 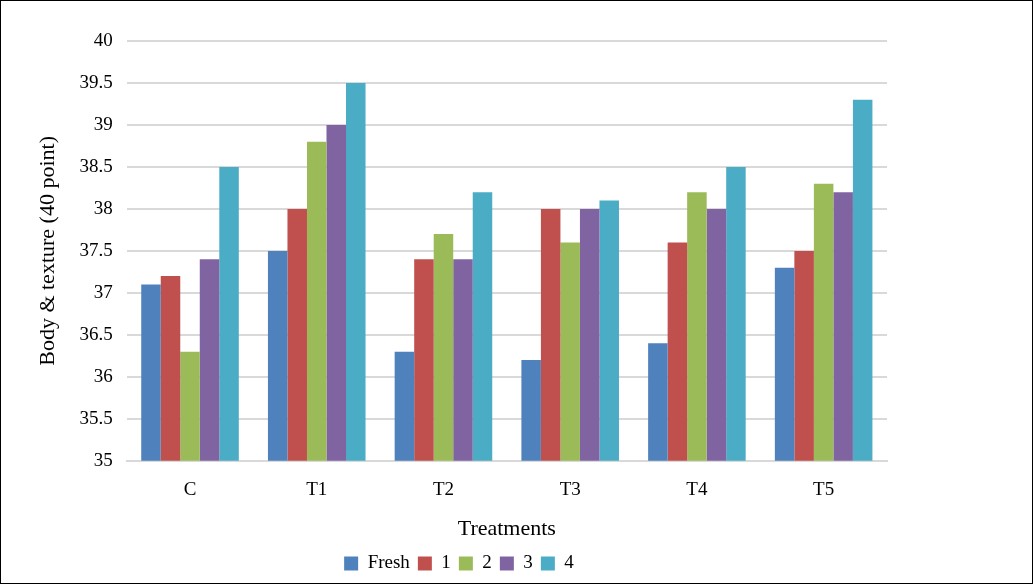 What do you see at coordinates (96, 333) in the screenshot?
I see `y-tick-label: 36.5` at bounding box center [96, 333].